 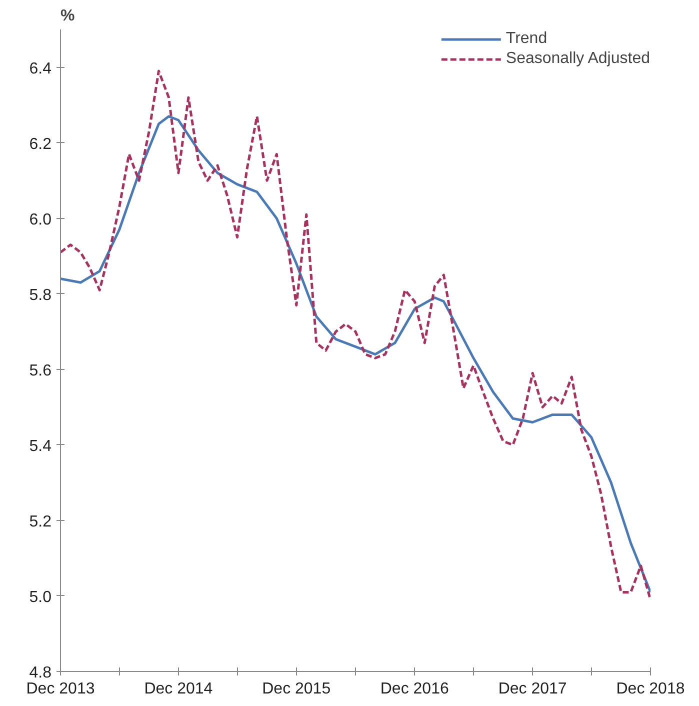 I want to click on x-tick-label: Dec 2013, so click(x=60, y=689).